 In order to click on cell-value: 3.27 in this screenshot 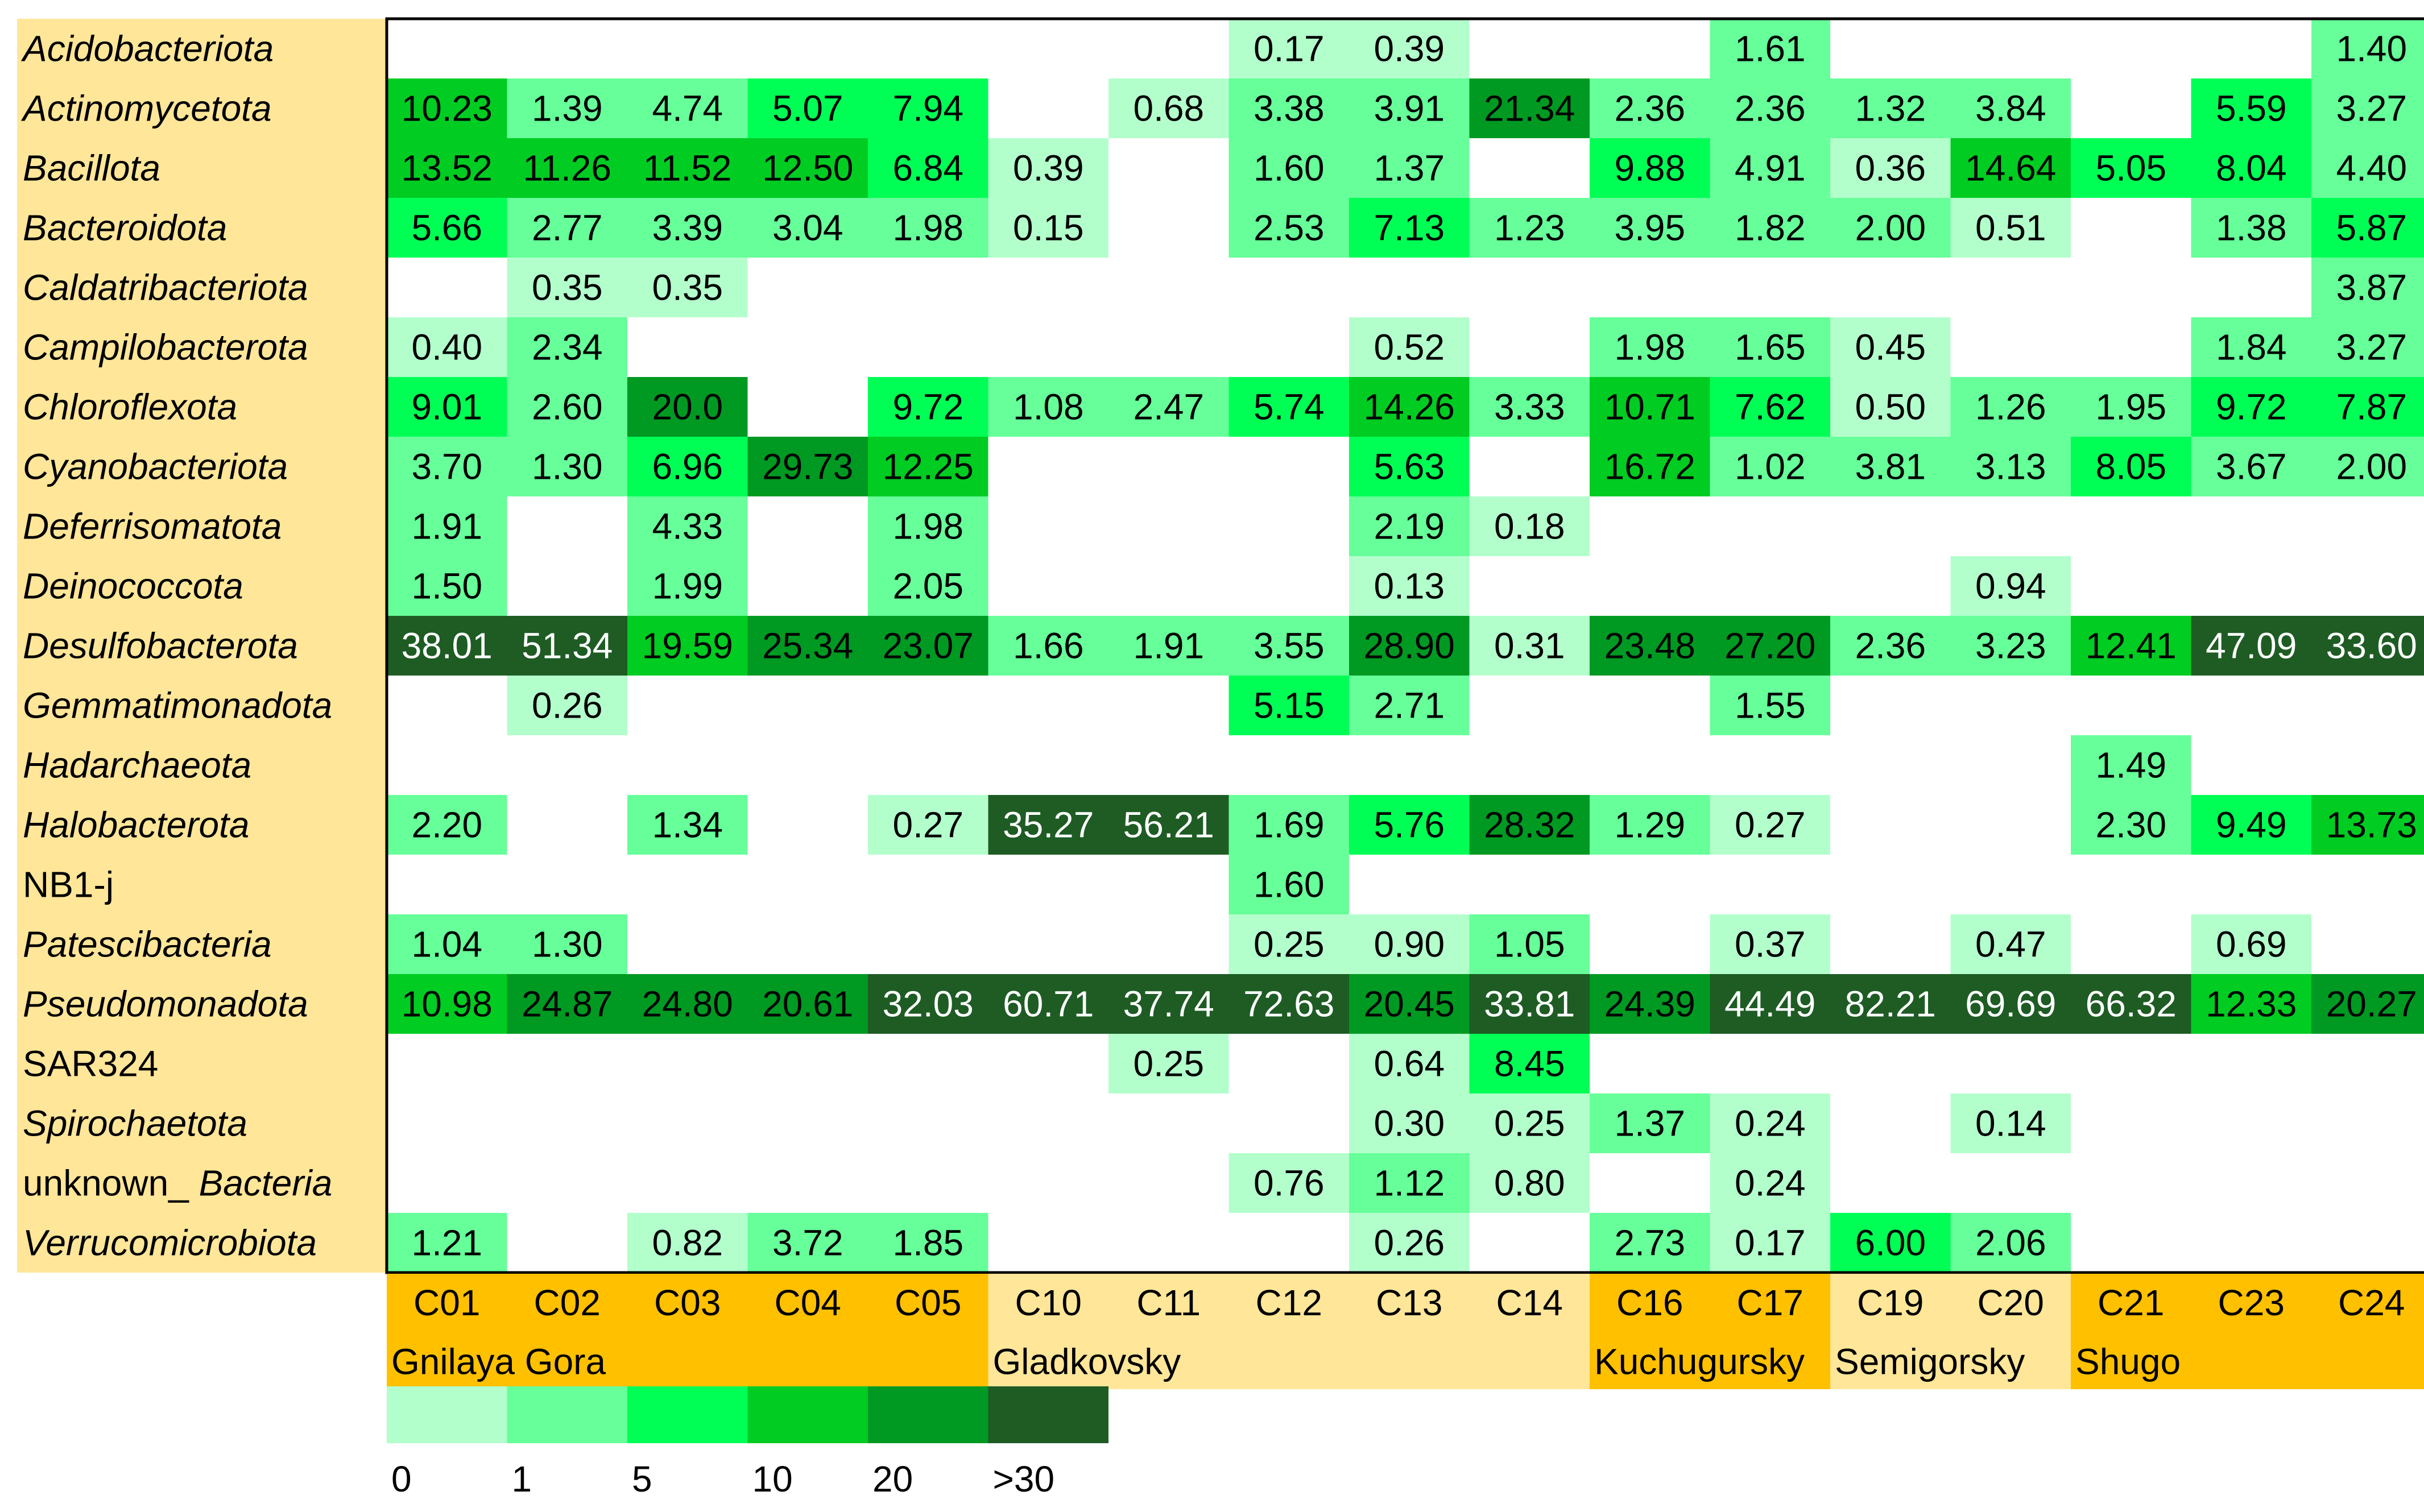, I will do `click(2371, 347)`.